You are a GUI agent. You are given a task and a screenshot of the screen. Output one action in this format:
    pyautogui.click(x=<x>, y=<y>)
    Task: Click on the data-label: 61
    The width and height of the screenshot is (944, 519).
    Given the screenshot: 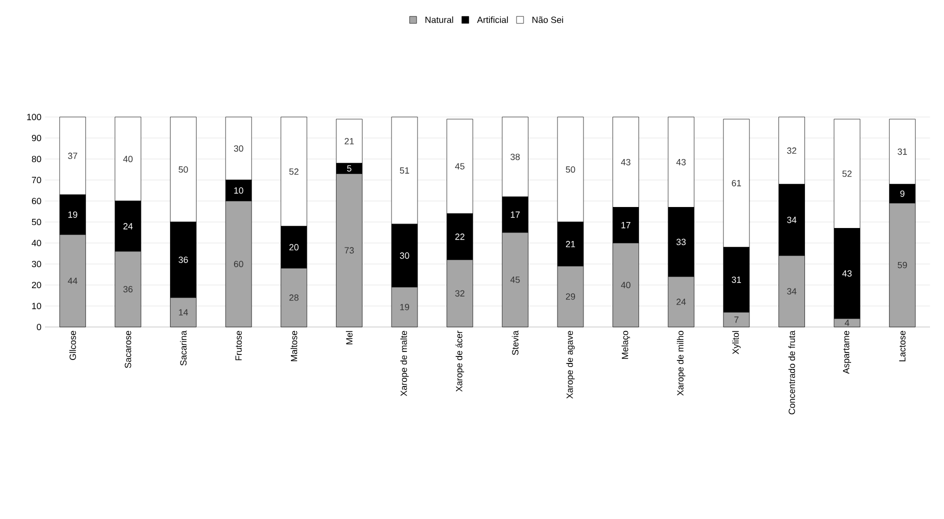 What is the action you would take?
    pyautogui.click(x=736, y=183)
    